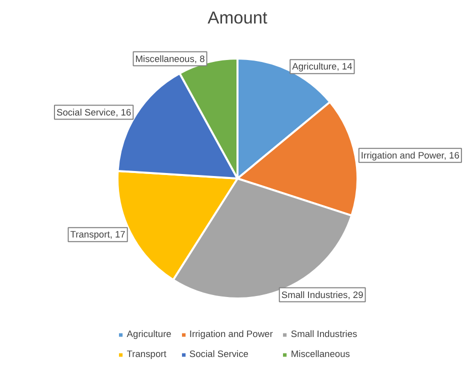  What do you see at coordinates (324, 334) in the screenshot?
I see `legend-label: Small Industries` at bounding box center [324, 334].